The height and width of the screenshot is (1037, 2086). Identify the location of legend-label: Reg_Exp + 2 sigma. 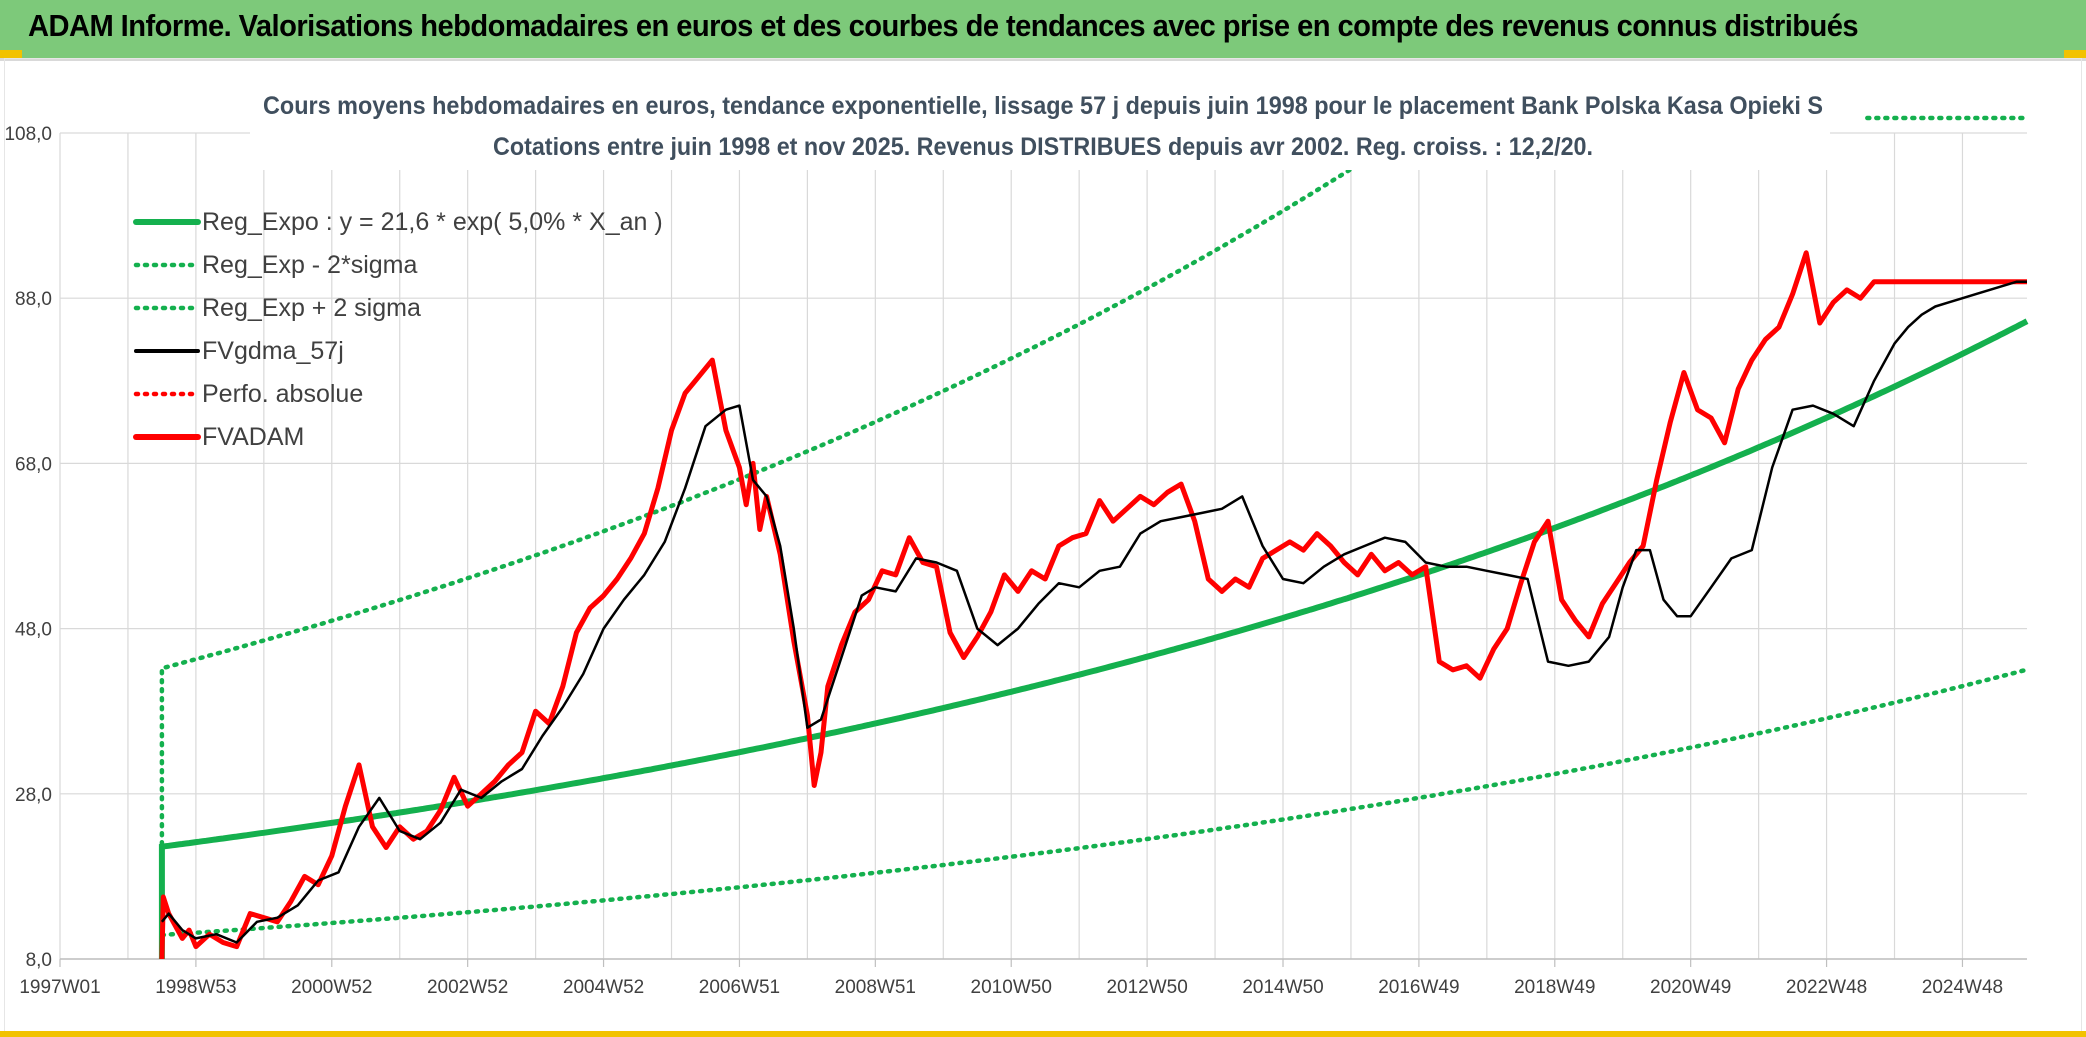
(311, 308).